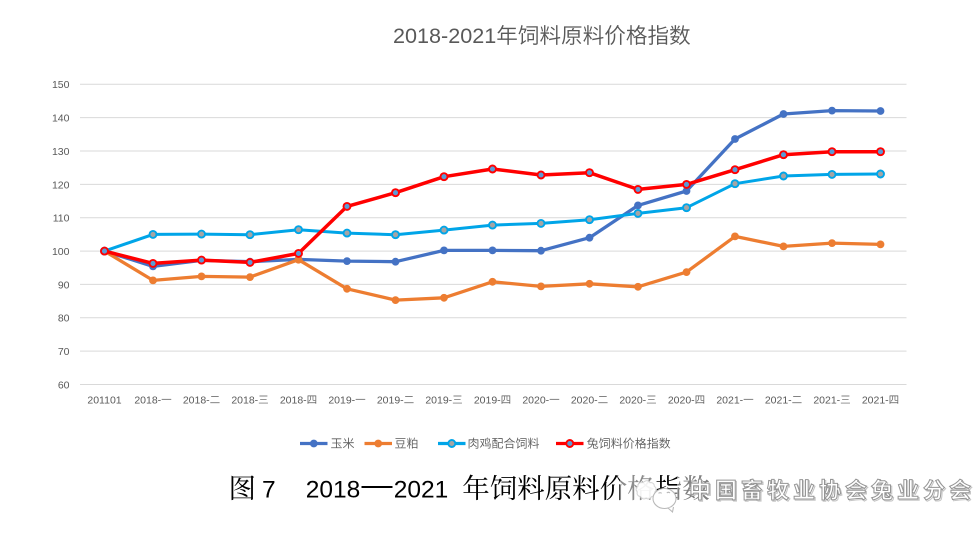  Describe the element at coordinates (61, 119) in the screenshot. I see `svg-text: 140` at that location.